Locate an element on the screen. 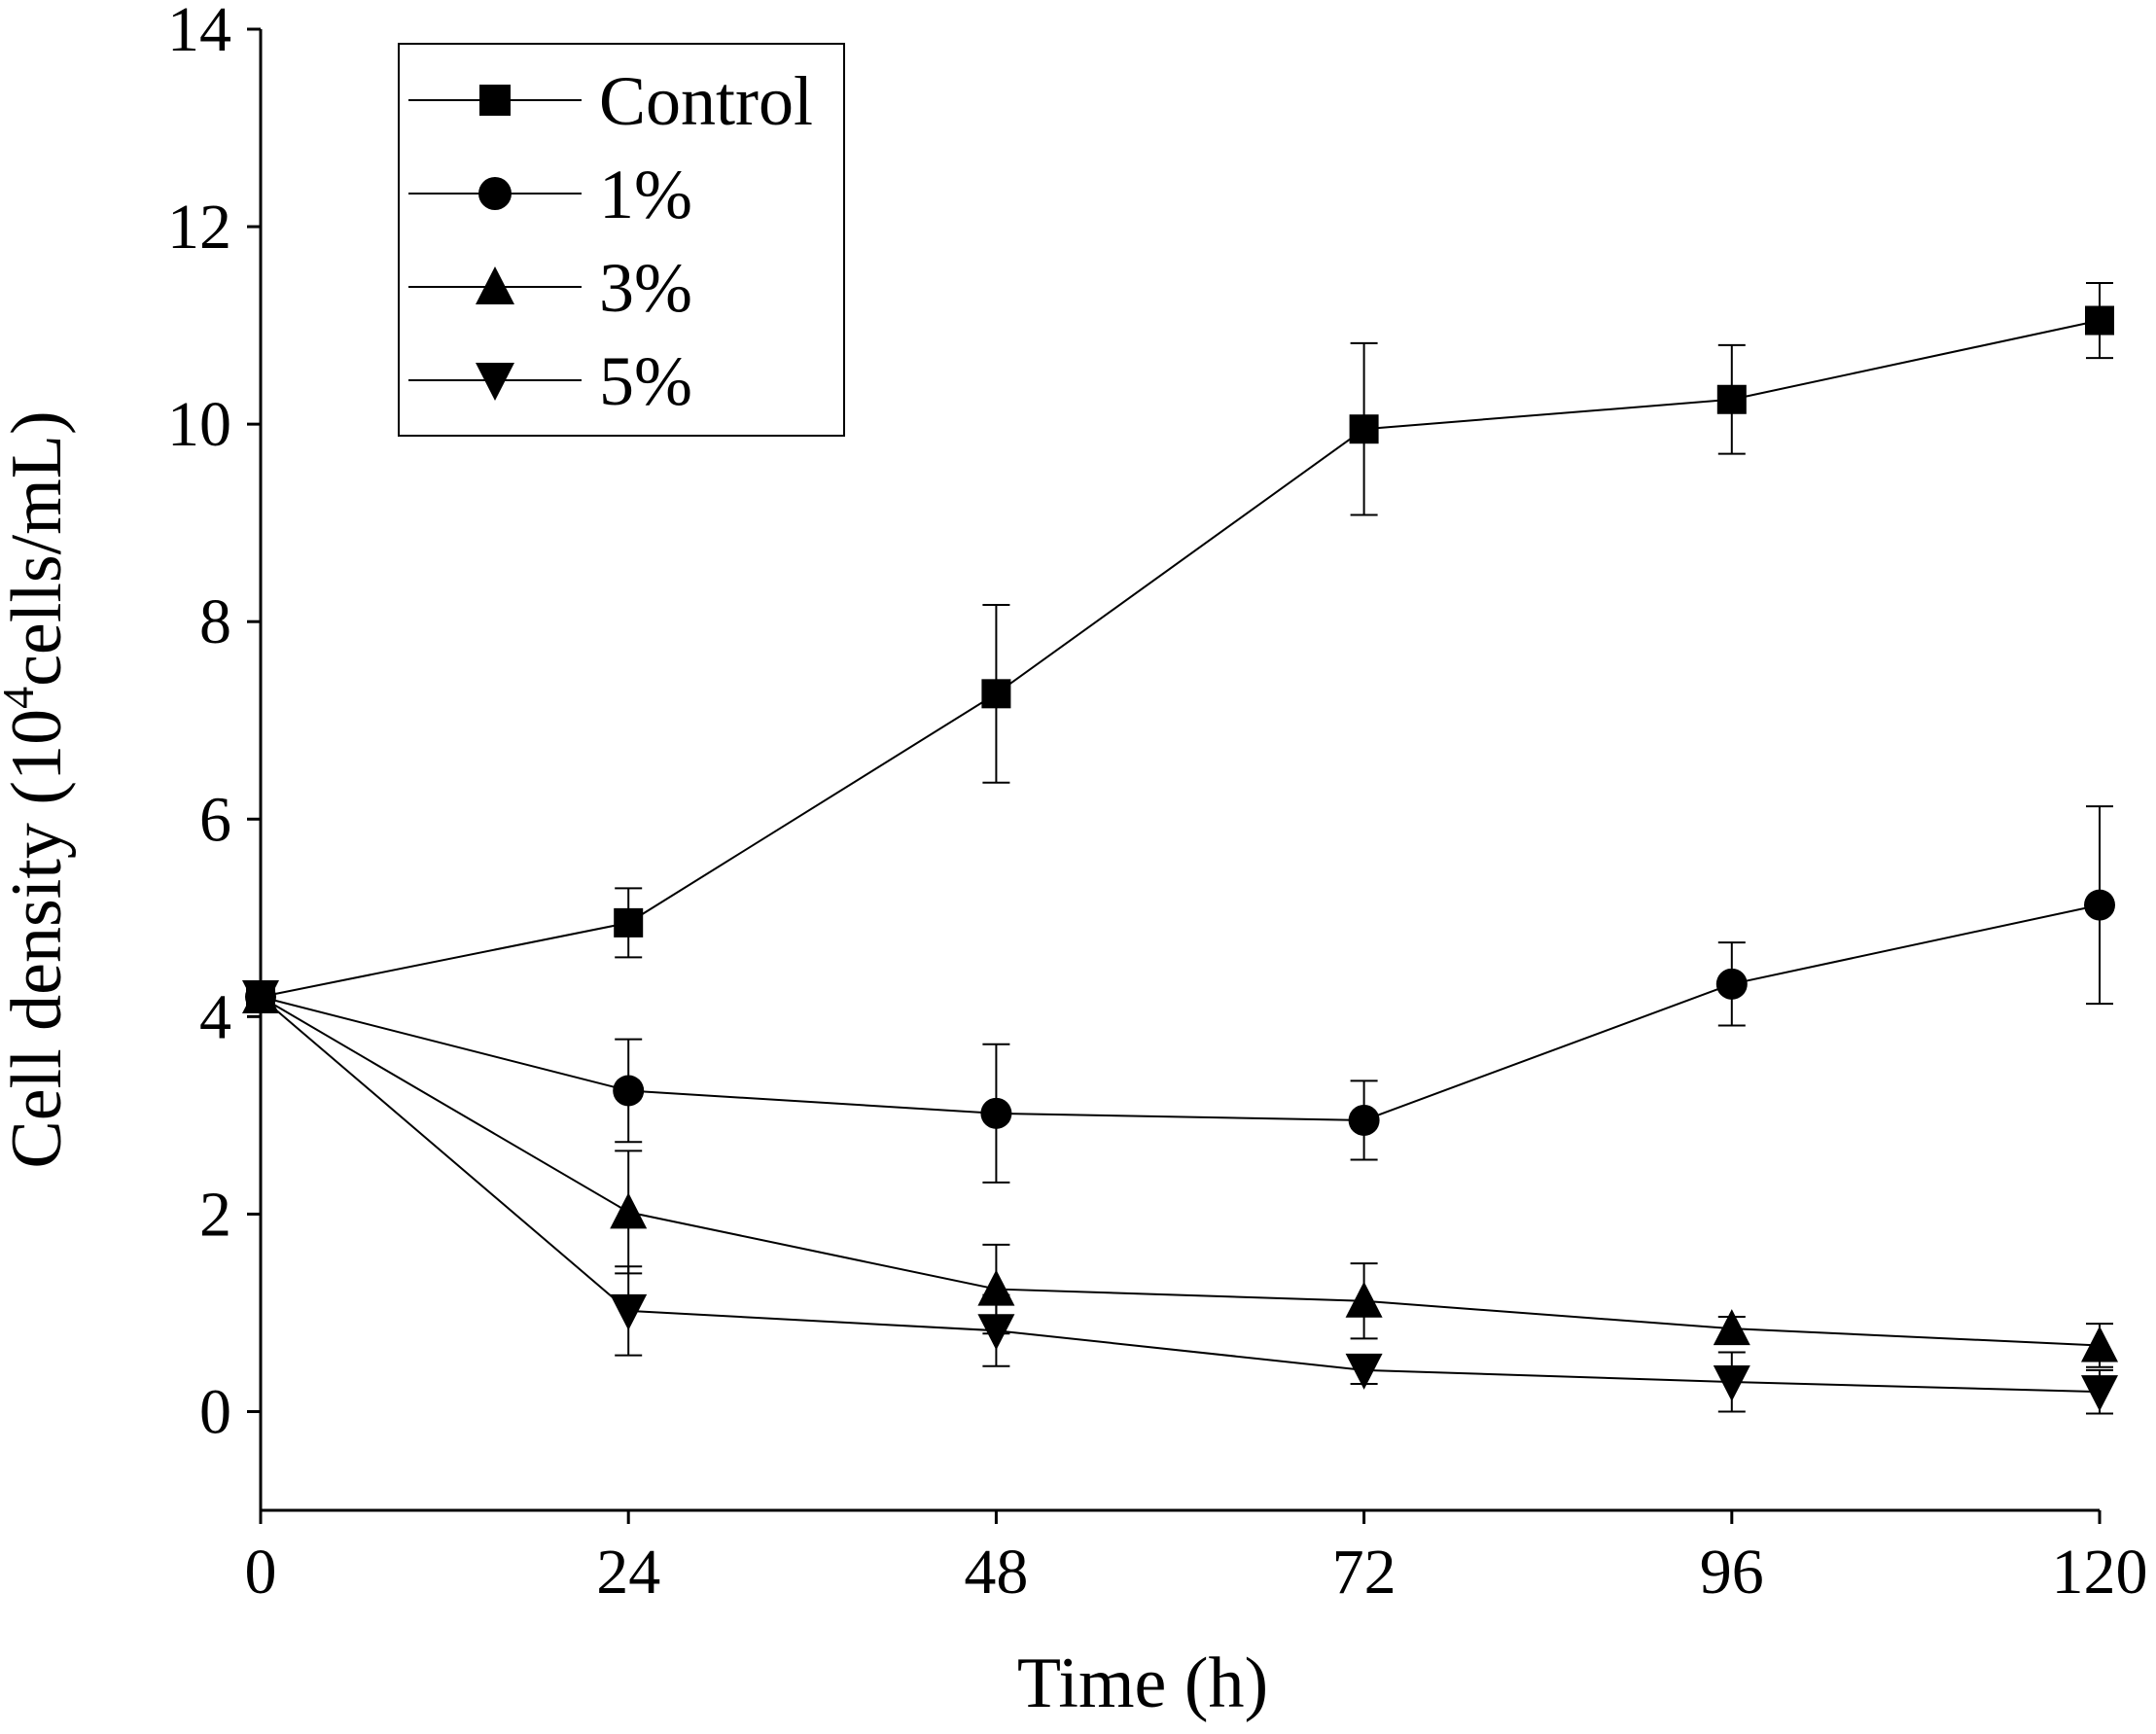 This screenshot has width=2156, height=1734. x-tick-label: 96 is located at coordinates (1732, 1572).